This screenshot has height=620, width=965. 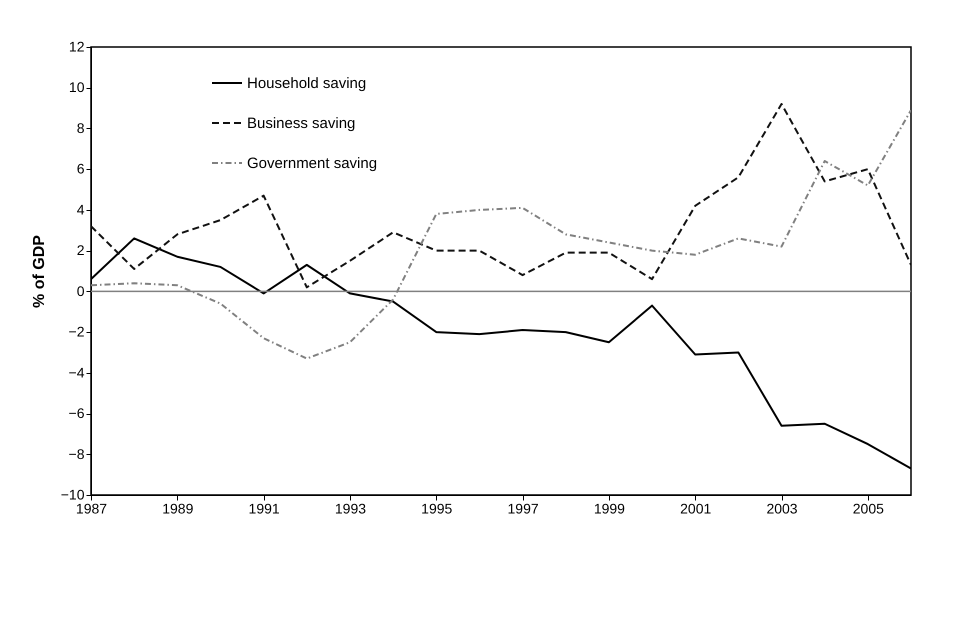 I want to click on y-tick-label: −8, so click(x=76, y=454).